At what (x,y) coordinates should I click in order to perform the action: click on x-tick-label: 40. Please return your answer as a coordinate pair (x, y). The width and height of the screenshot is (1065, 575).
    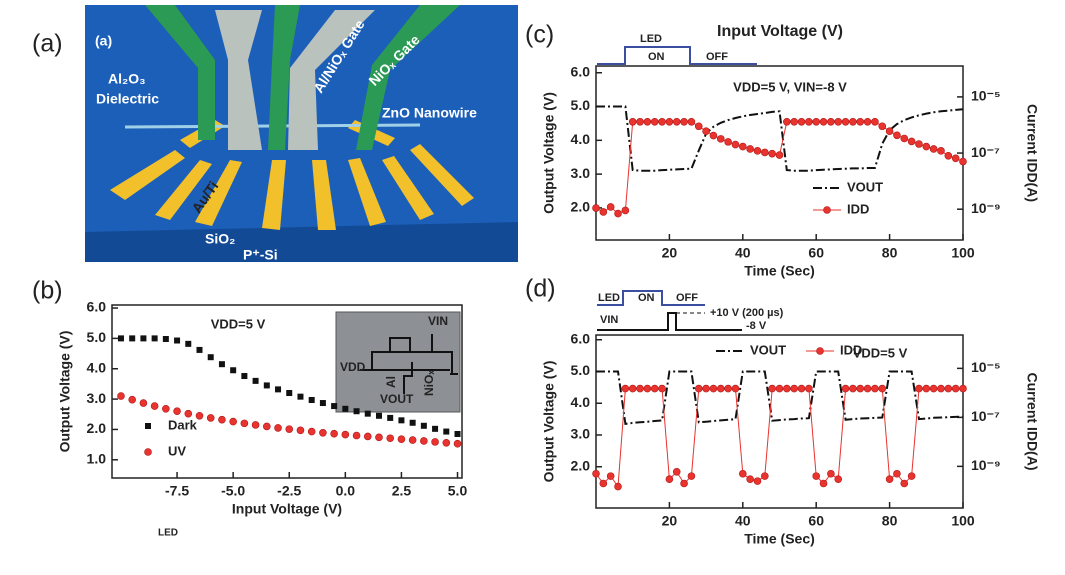
    Looking at the image, I should click on (743, 521).